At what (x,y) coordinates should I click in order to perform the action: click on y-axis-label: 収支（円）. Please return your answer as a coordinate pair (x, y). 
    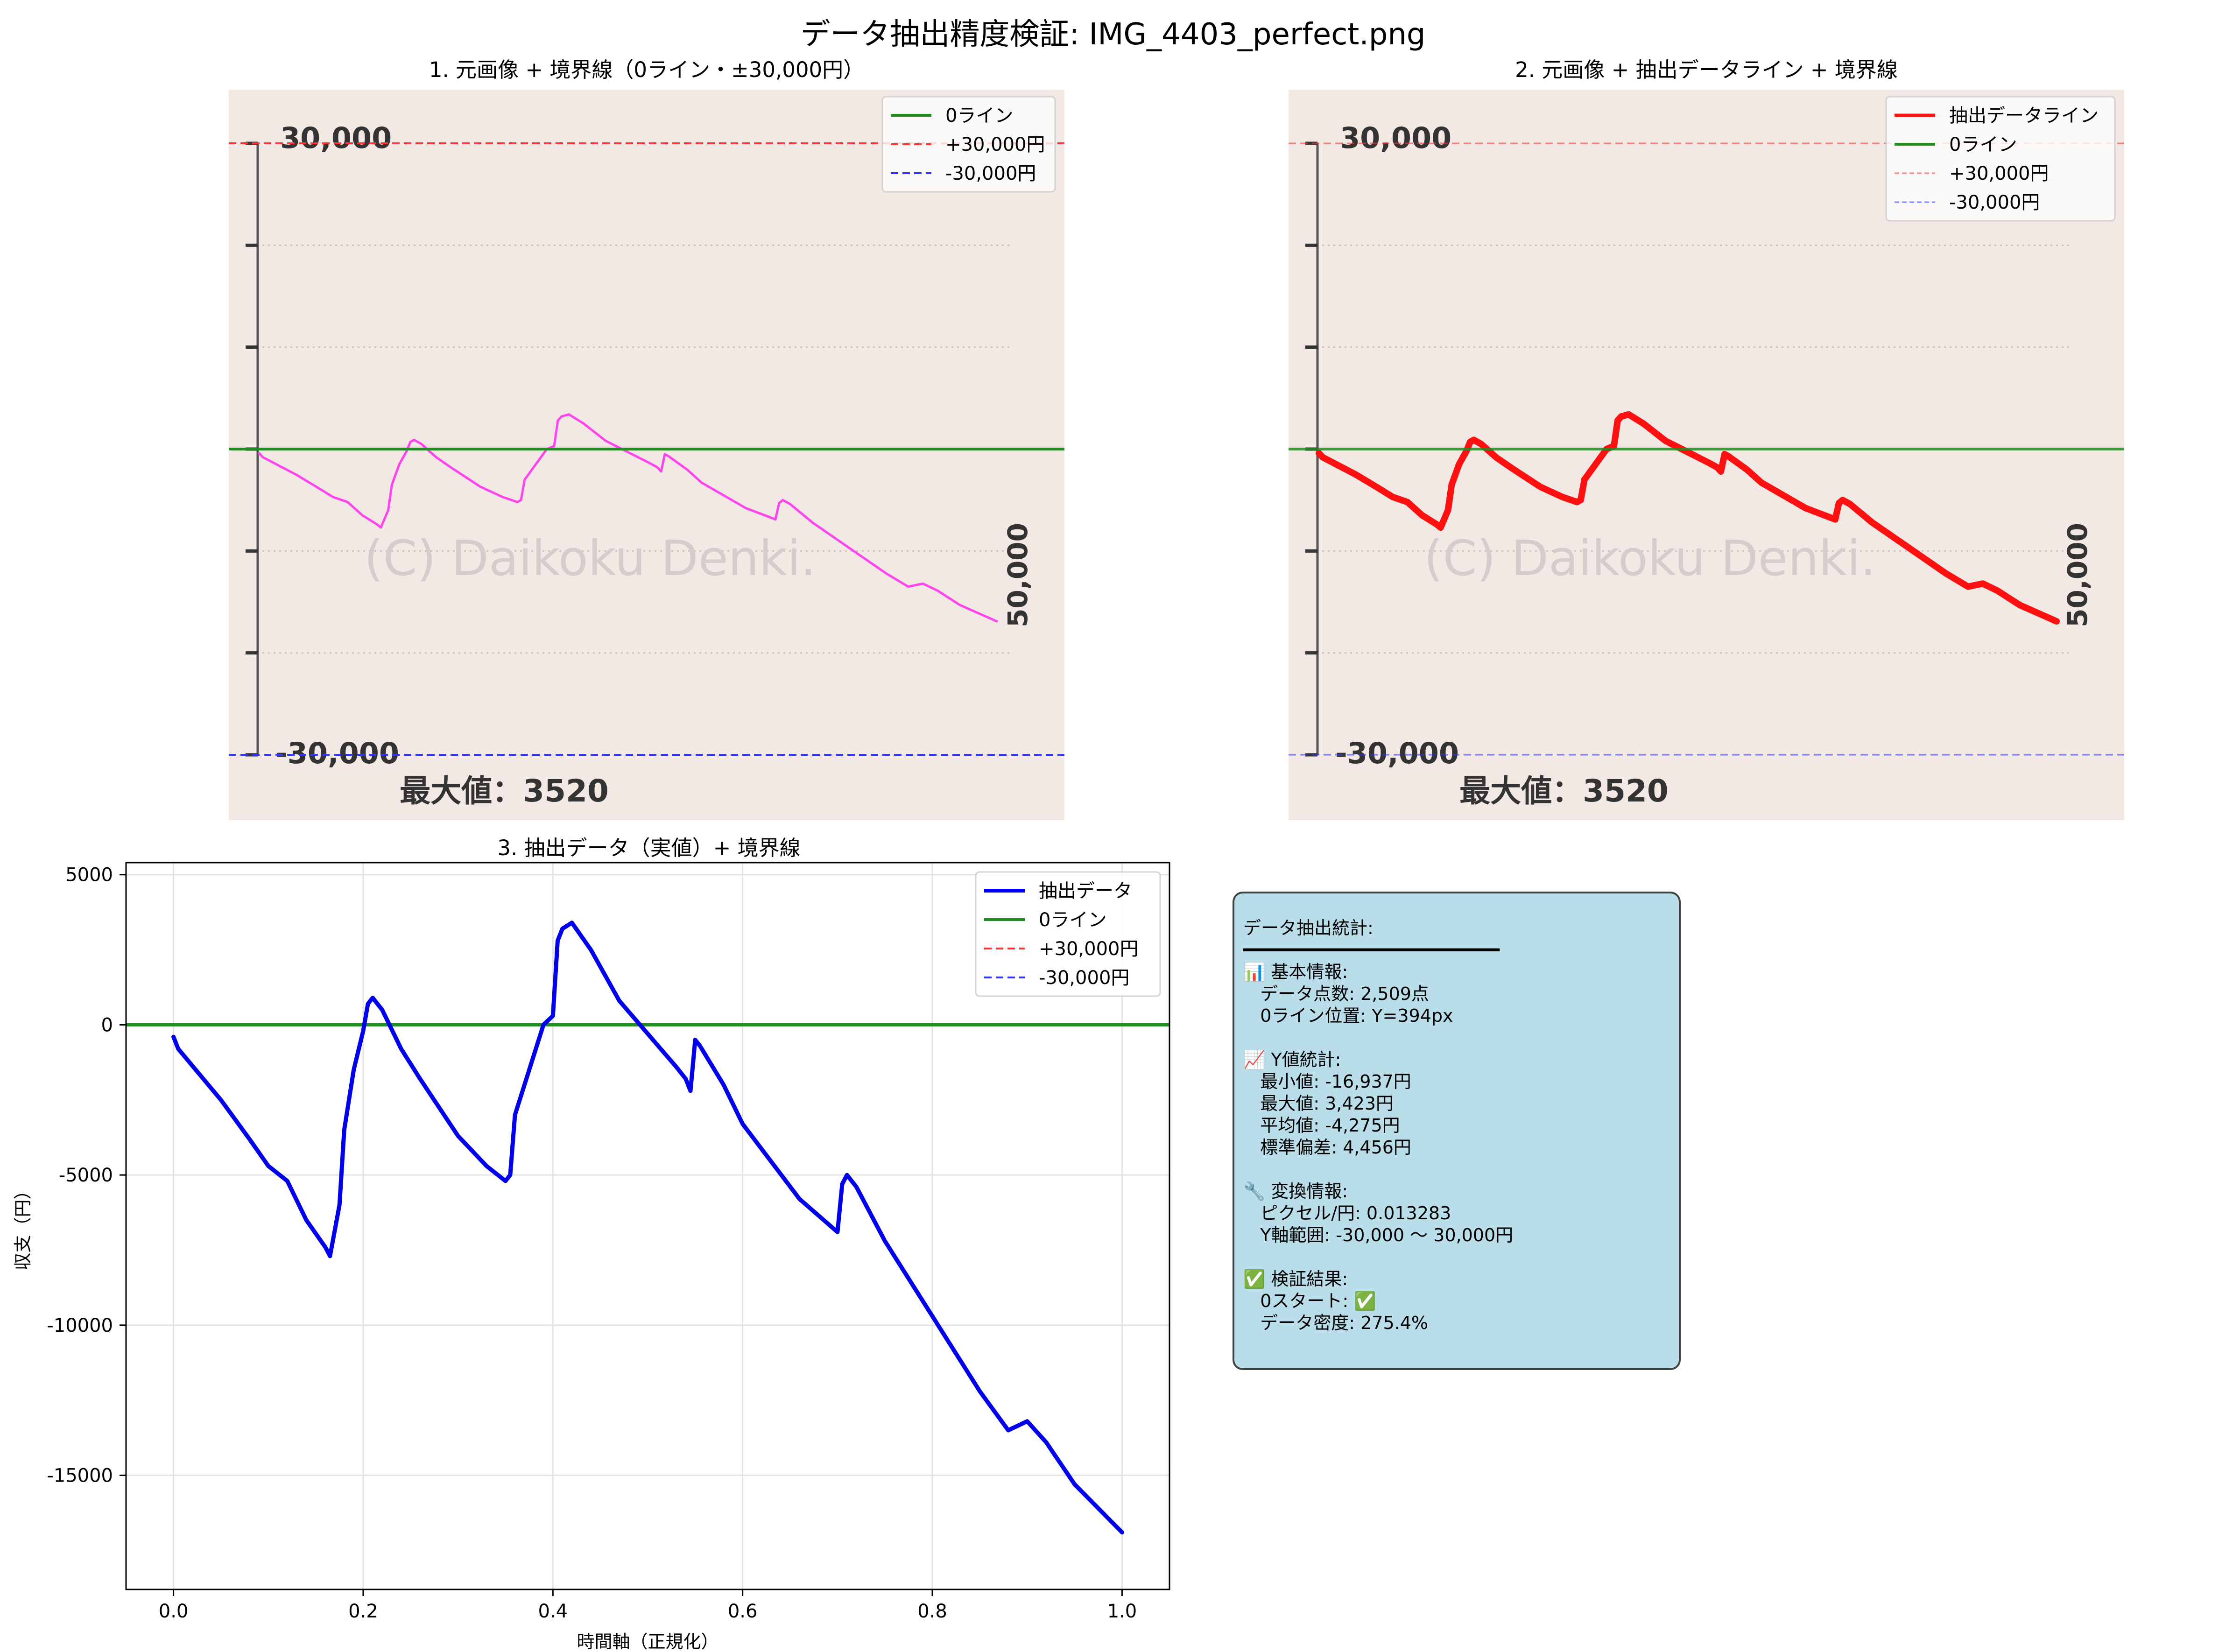
    Looking at the image, I should click on (23, 1226).